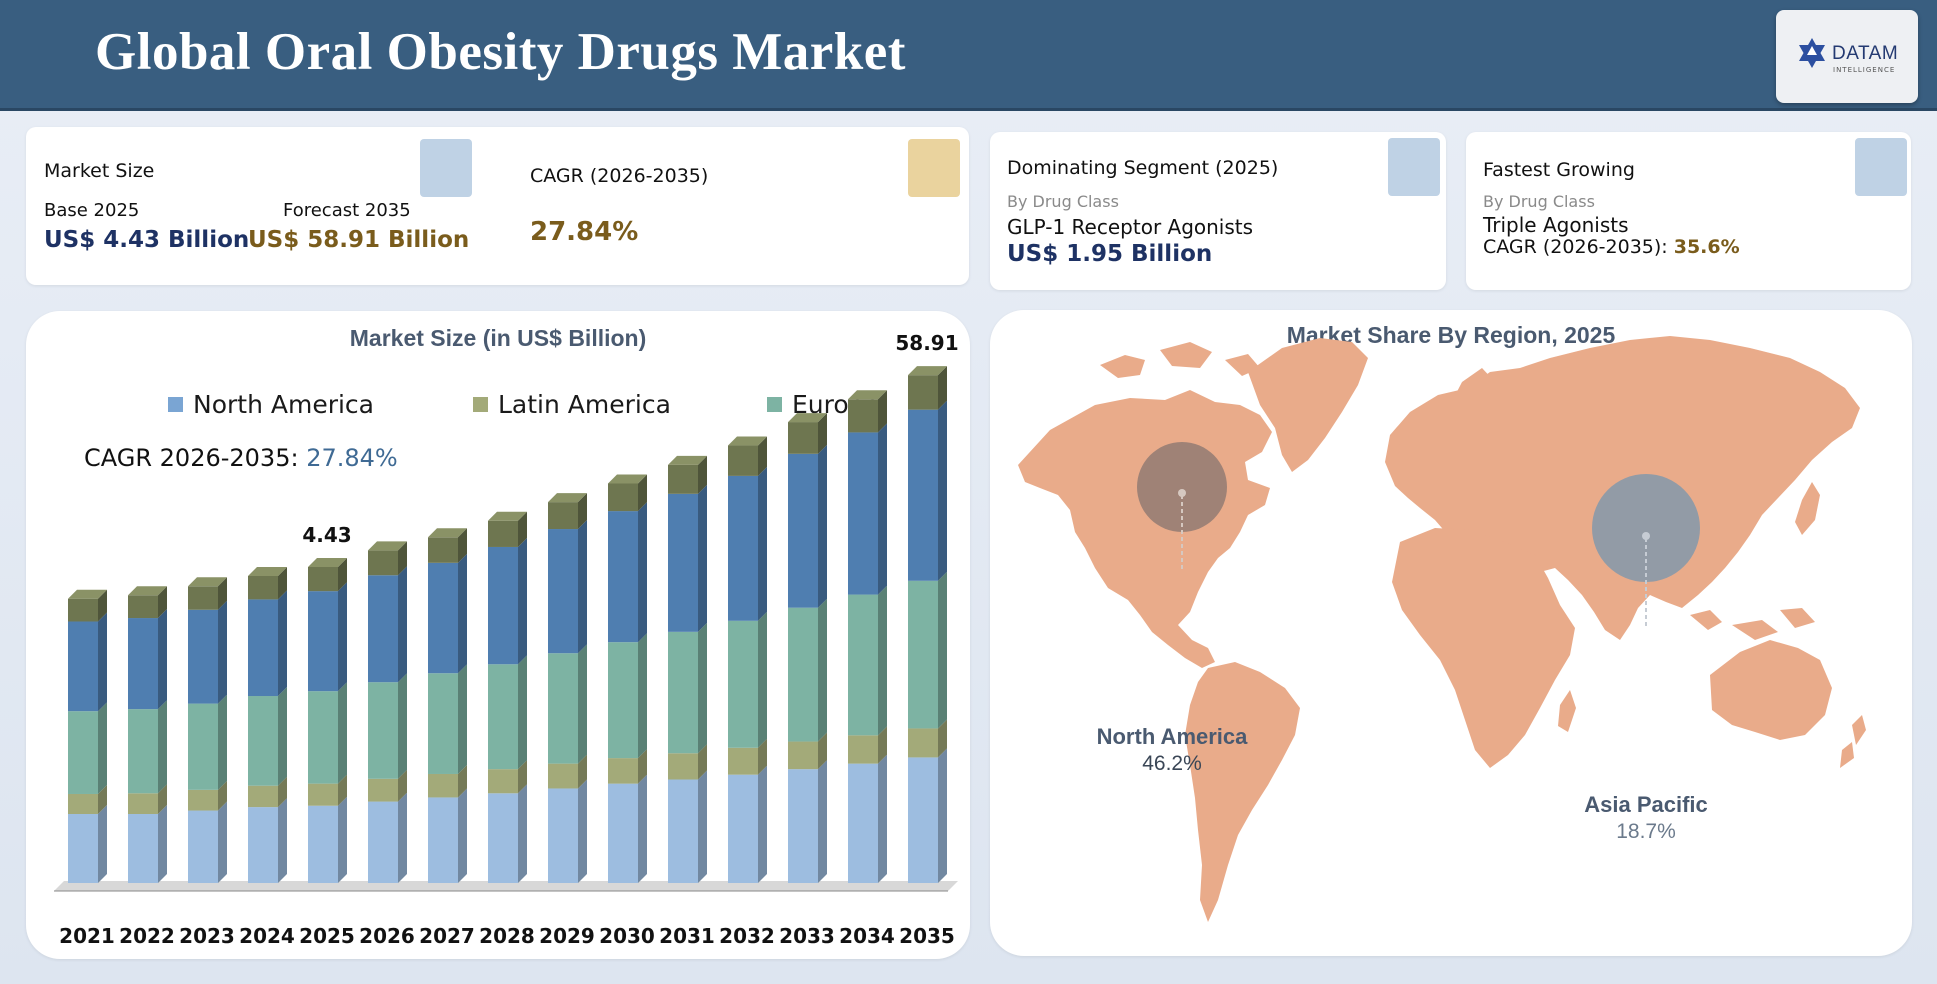  I want to click on japan-landmass, so click(1807, 508).